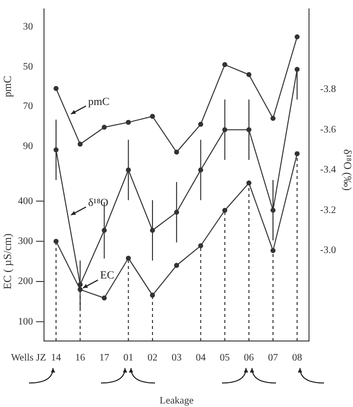  What do you see at coordinates (328, 250) in the screenshot?
I see `y2-tick-label: -3.0` at bounding box center [328, 250].